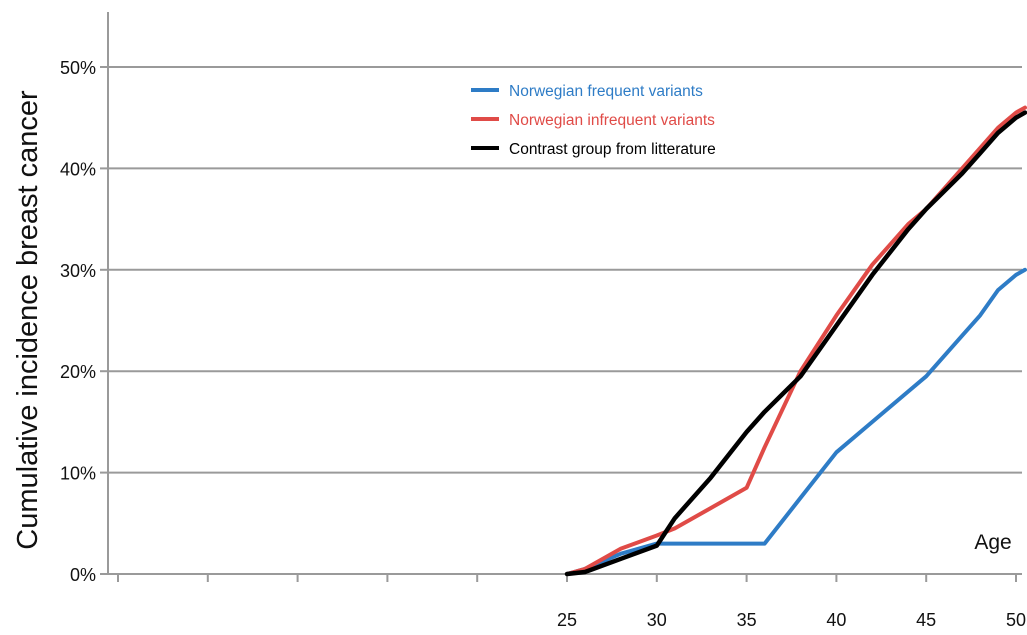 This screenshot has height=635, width=1027. Describe the element at coordinates (78, 271) in the screenshot. I see `y-tick-label: 30%` at that location.